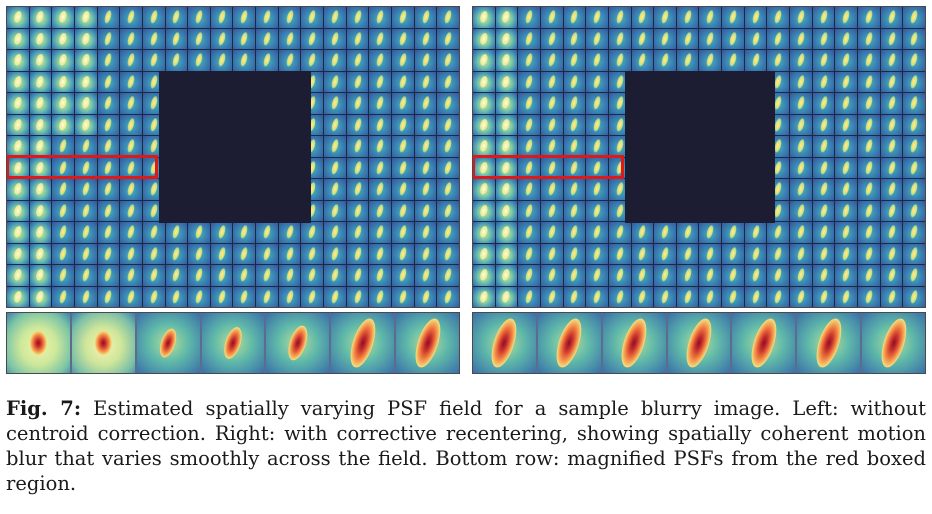 This screenshot has height=514, width=932. Describe the element at coordinates (233, 343) in the screenshot. I see `magnified-psfs-left` at that location.